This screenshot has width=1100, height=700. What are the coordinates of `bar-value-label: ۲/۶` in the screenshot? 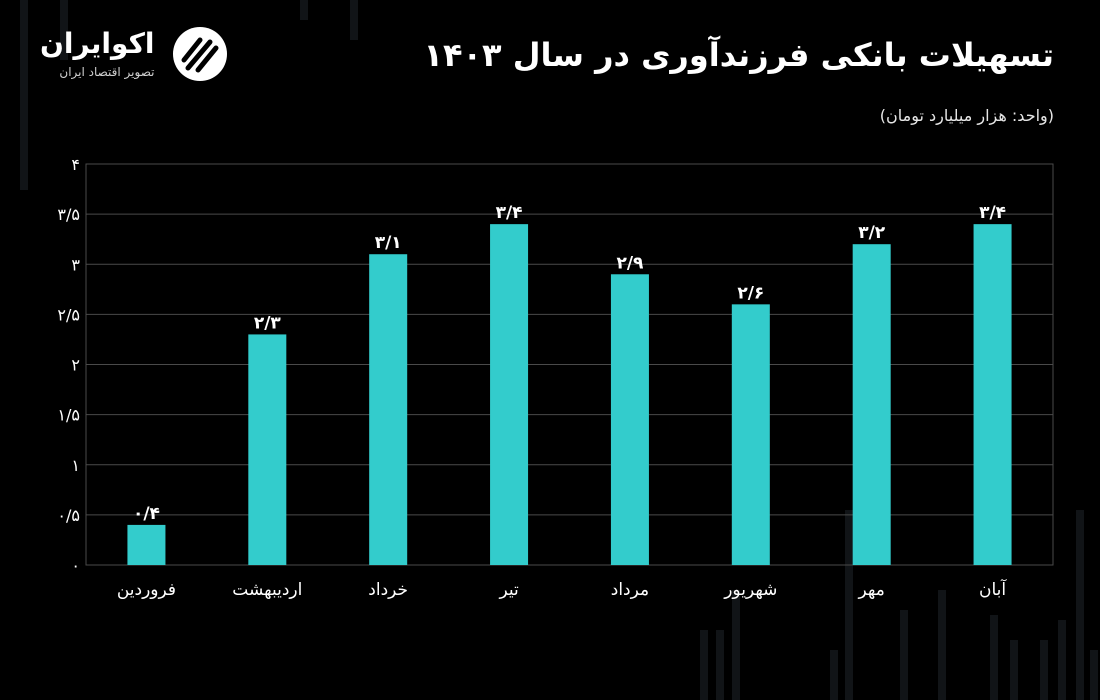 It's located at (750, 293).